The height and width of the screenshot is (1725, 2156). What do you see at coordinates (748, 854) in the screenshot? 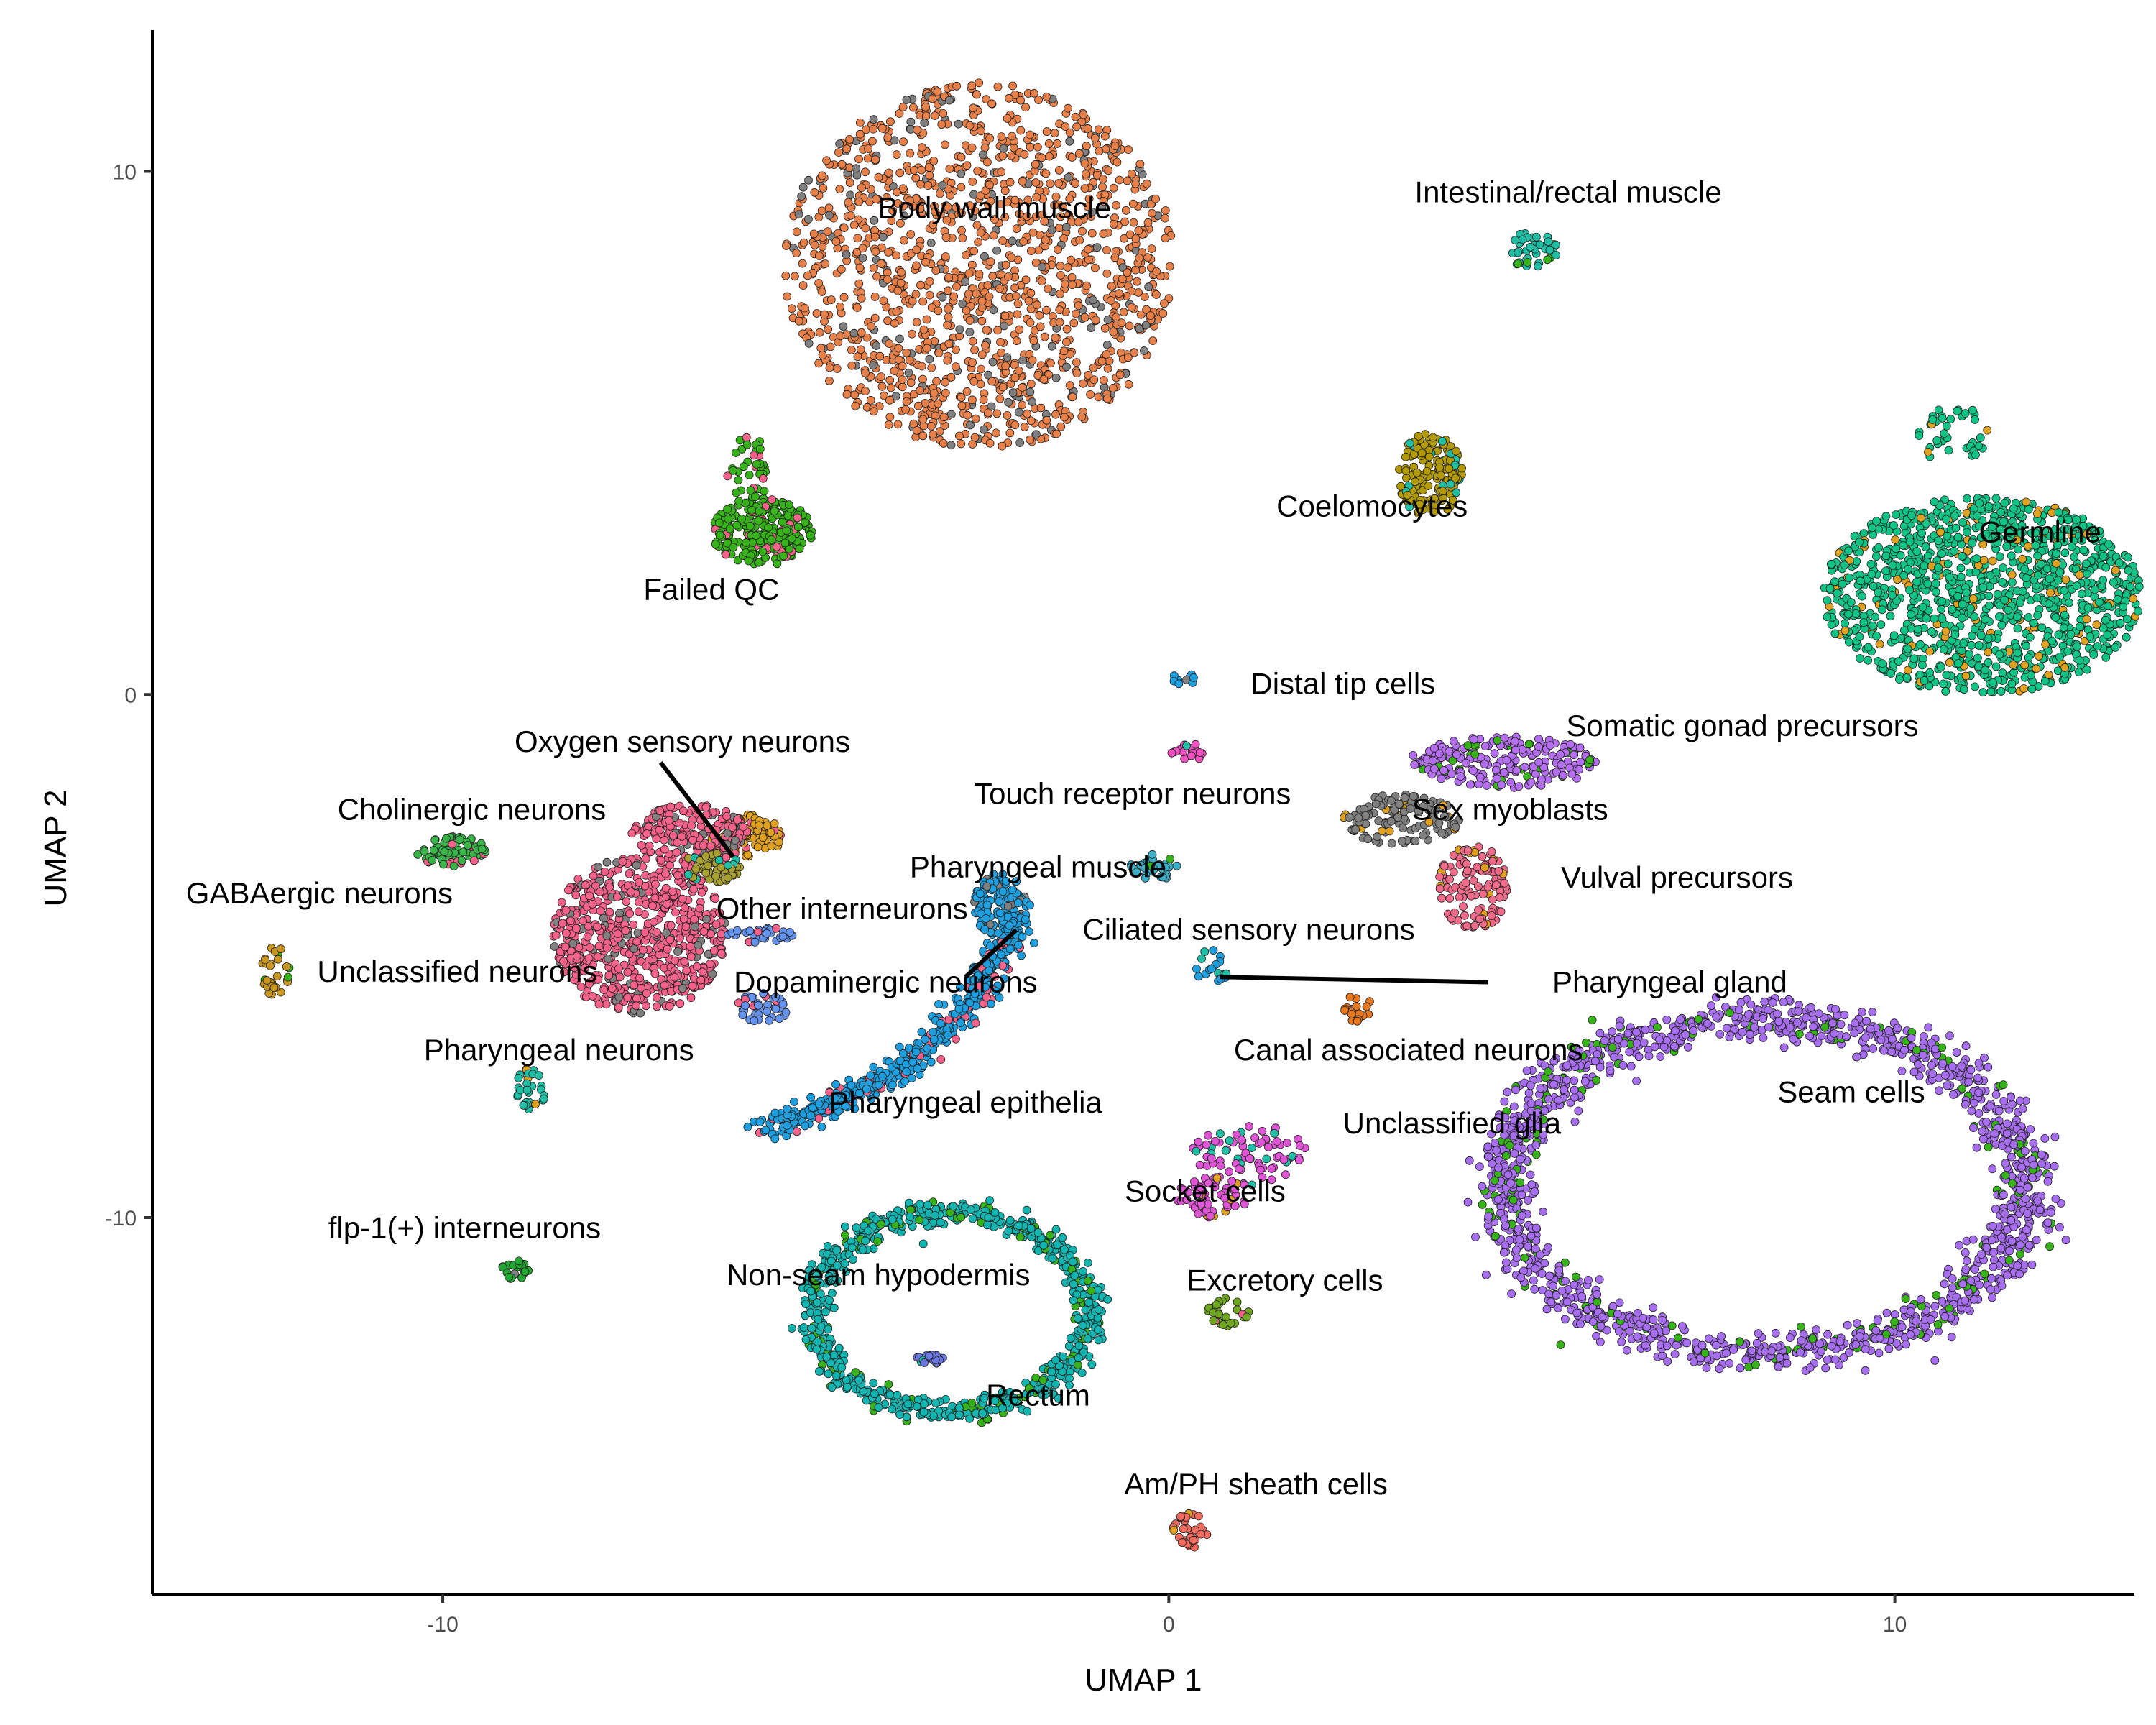
I see `point-oxygen-sensory-neurons` at bounding box center [748, 854].